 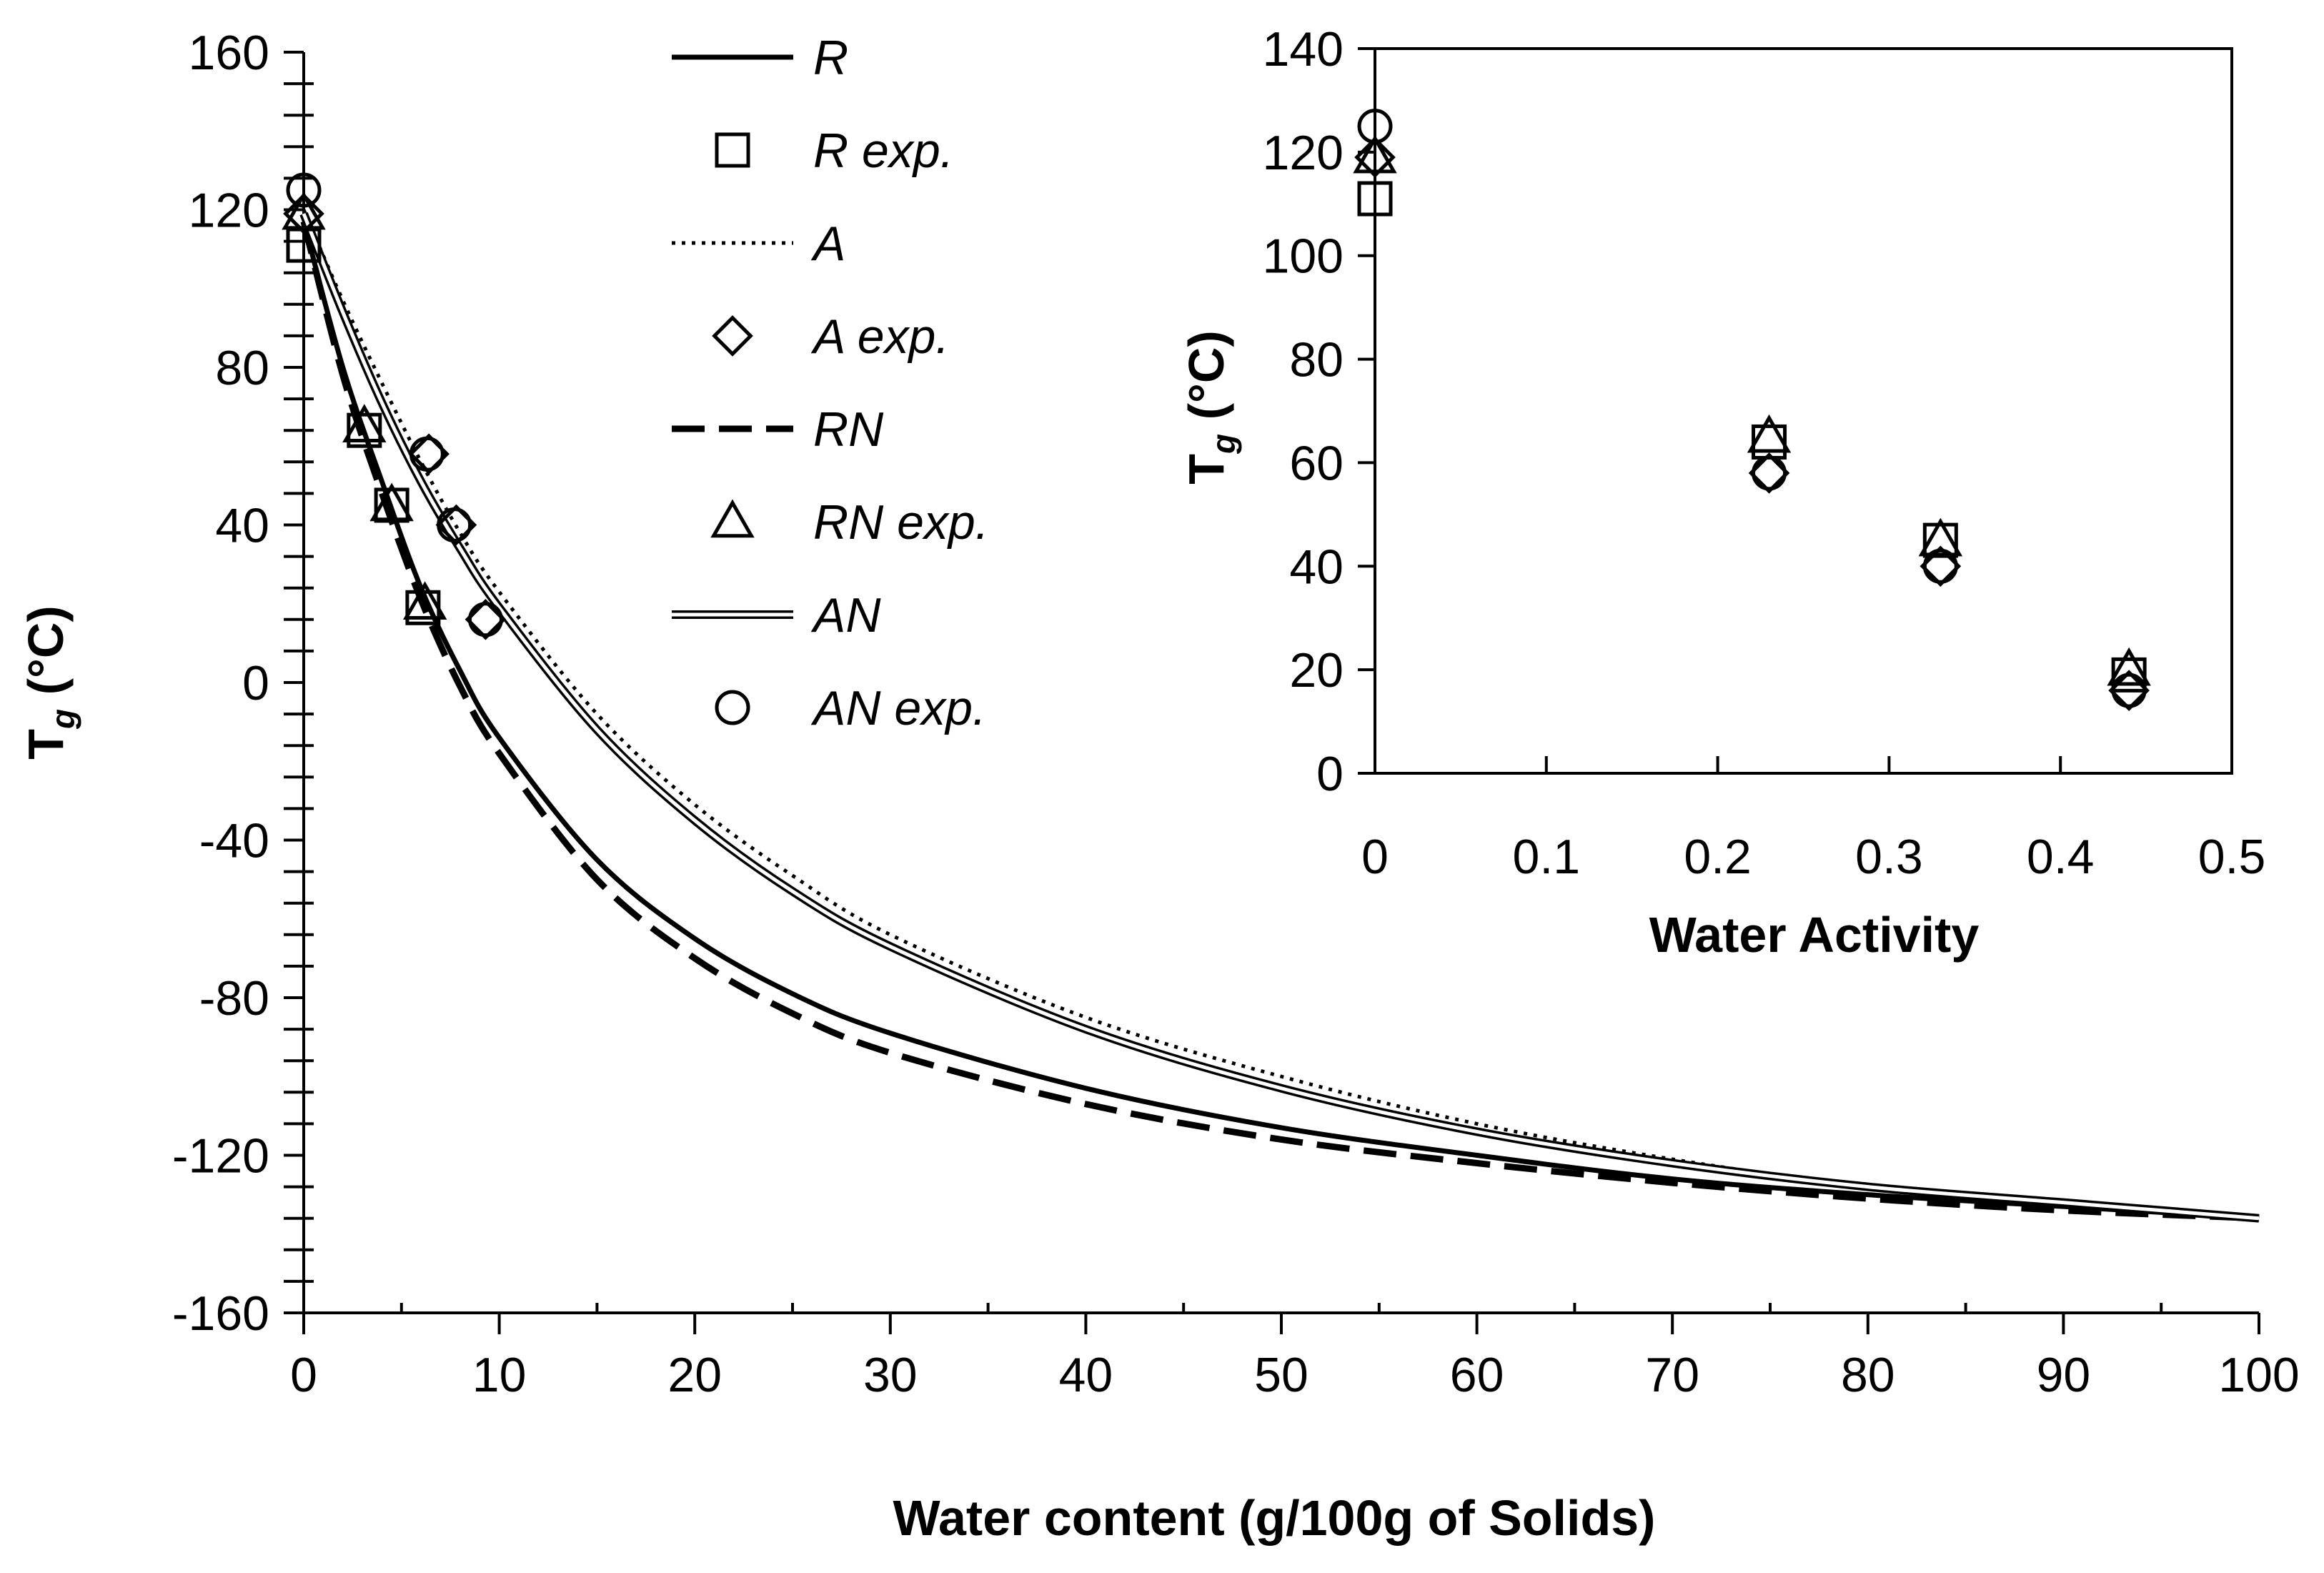 What do you see at coordinates (1672, 1375) in the screenshot?
I see `x-tick-label: 70` at bounding box center [1672, 1375].